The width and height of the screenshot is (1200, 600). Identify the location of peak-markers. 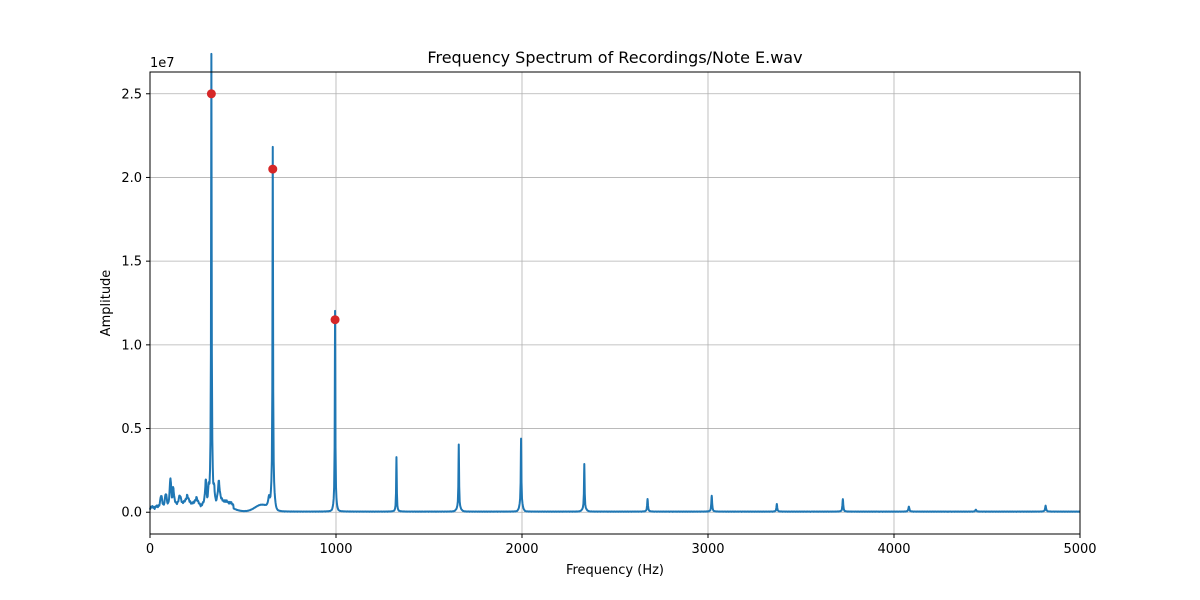
(273, 207).